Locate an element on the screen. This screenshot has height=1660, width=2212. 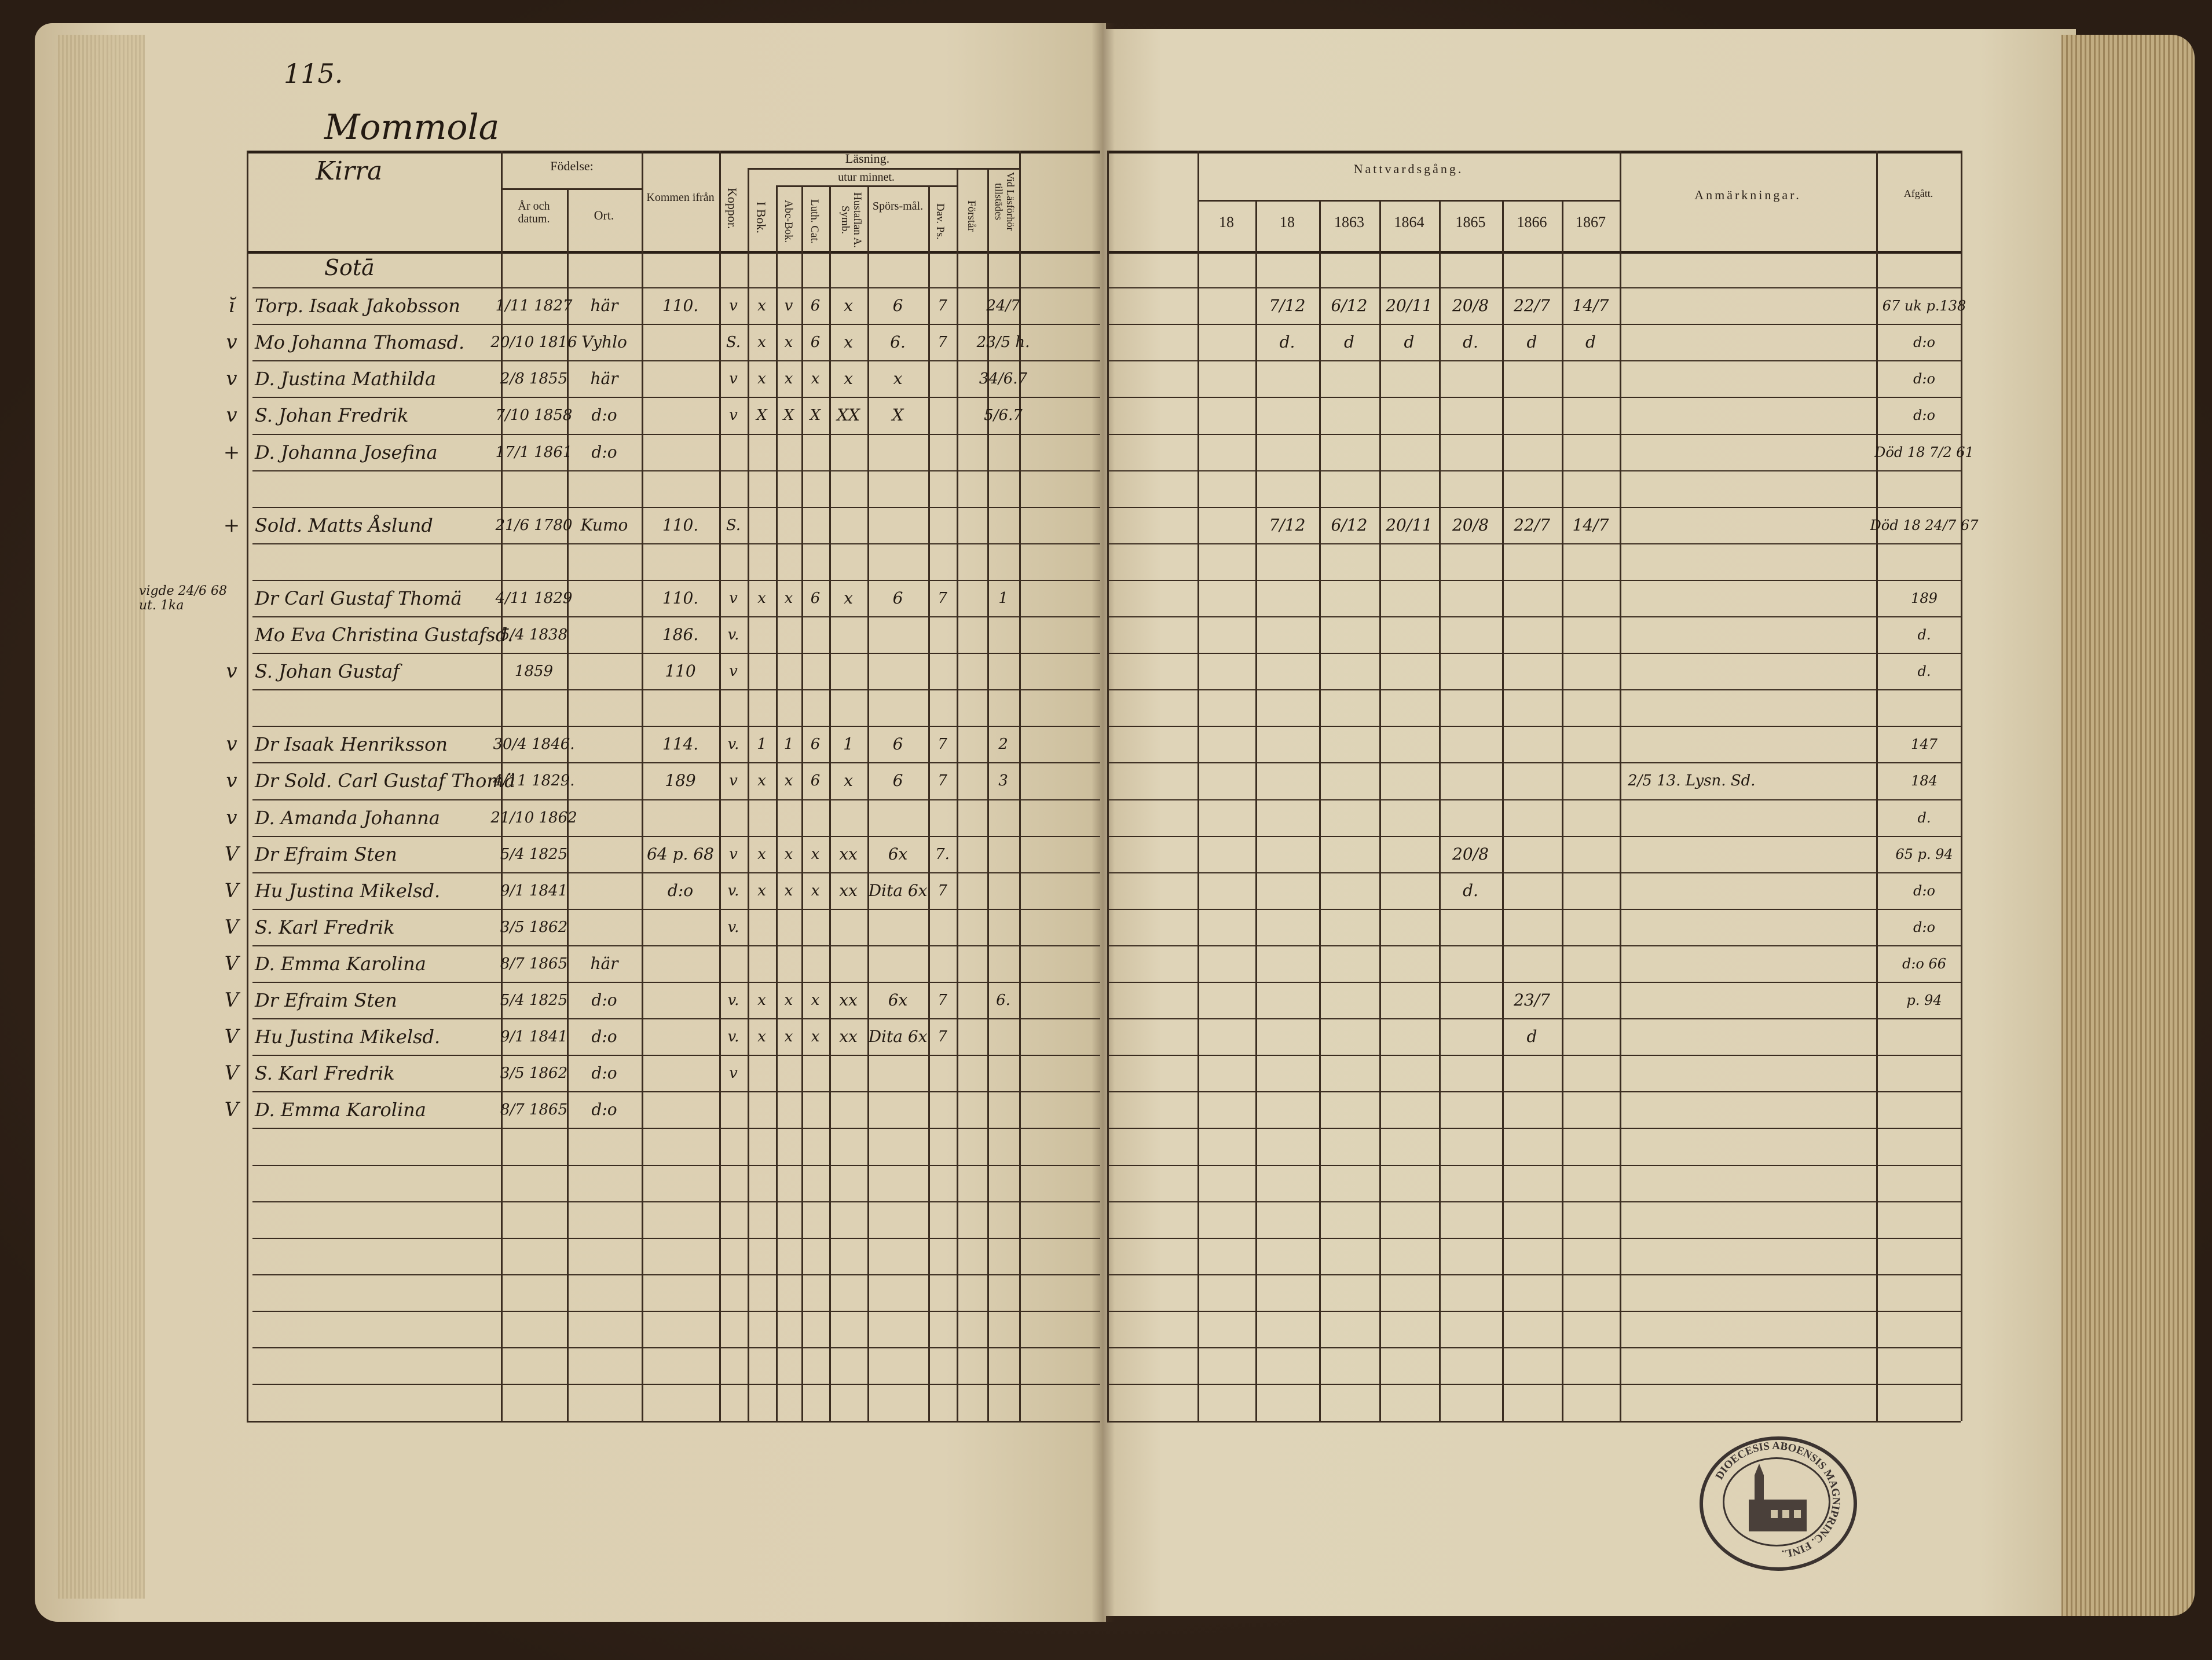
header-bottom-rule-right is located at coordinates (1534, 252).